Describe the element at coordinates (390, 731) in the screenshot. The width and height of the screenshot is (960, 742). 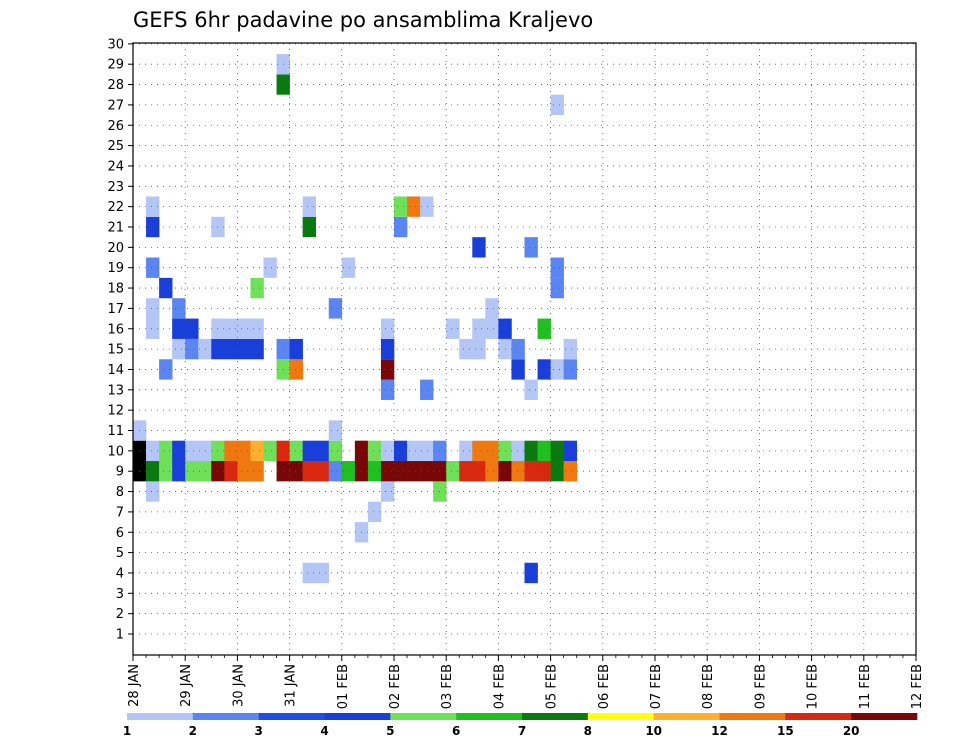
I see `colorbar-tick-label: 5` at that location.